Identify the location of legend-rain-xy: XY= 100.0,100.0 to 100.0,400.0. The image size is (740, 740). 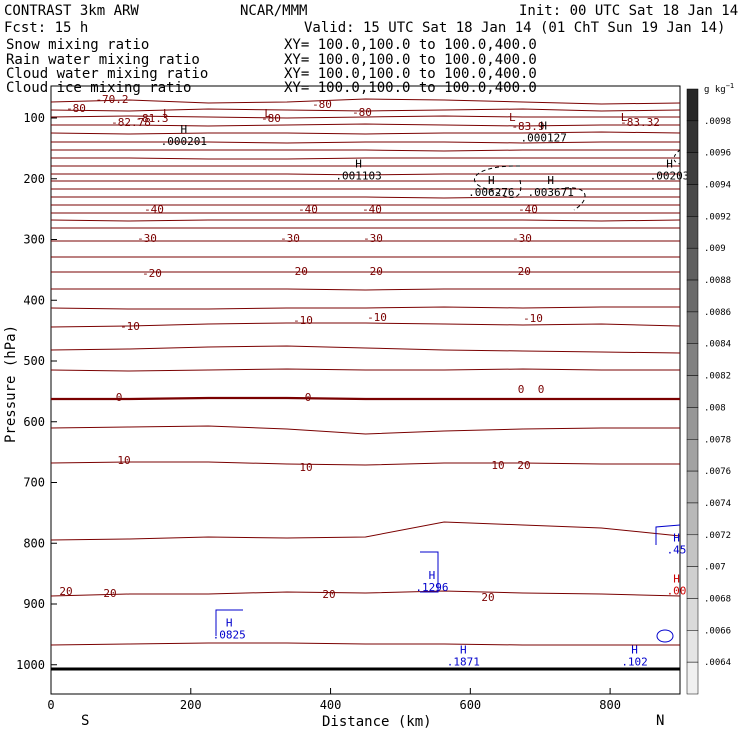
(410, 60).